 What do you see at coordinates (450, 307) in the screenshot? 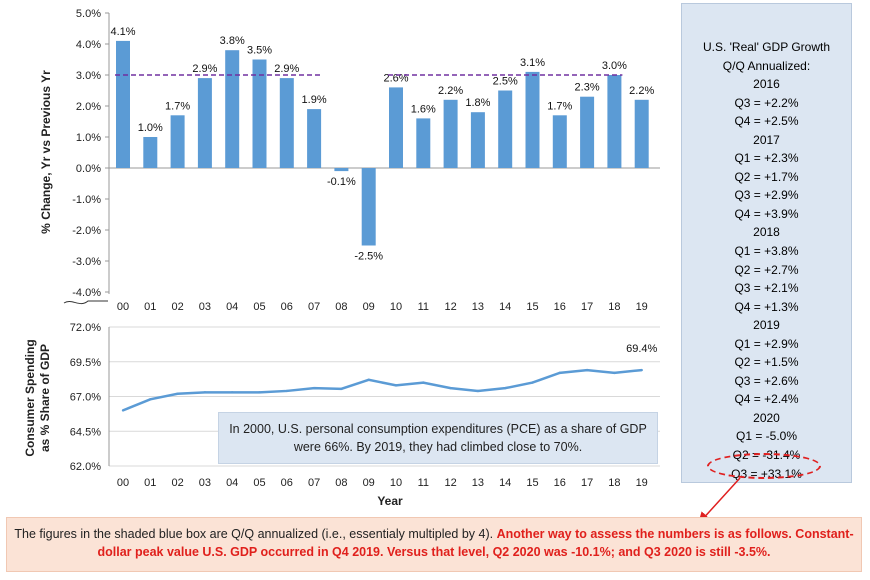
I see `x-tick-label: 12` at bounding box center [450, 307].